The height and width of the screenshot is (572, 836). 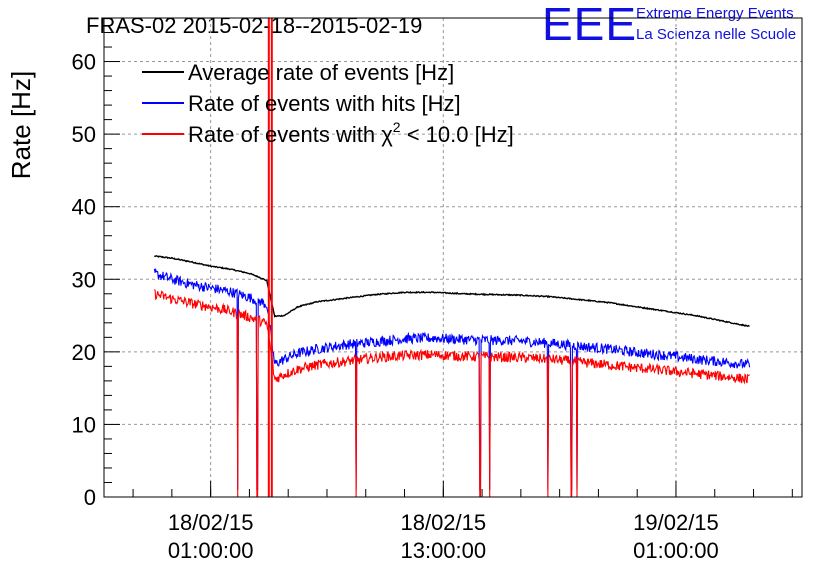 What do you see at coordinates (452, 291) in the screenshot?
I see `series-average-line` at bounding box center [452, 291].